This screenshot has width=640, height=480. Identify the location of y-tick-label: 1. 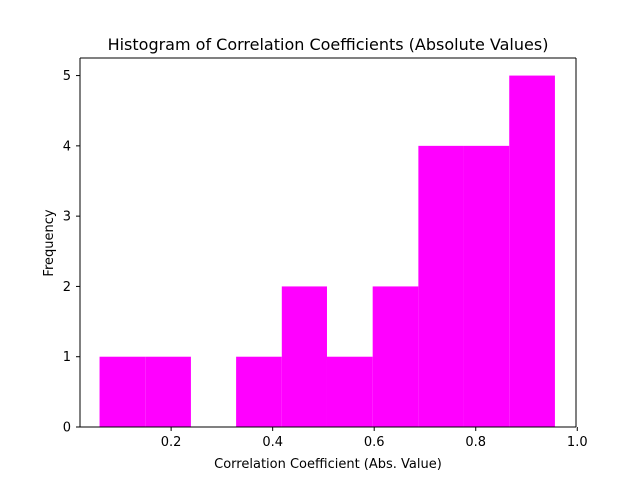
(67, 357).